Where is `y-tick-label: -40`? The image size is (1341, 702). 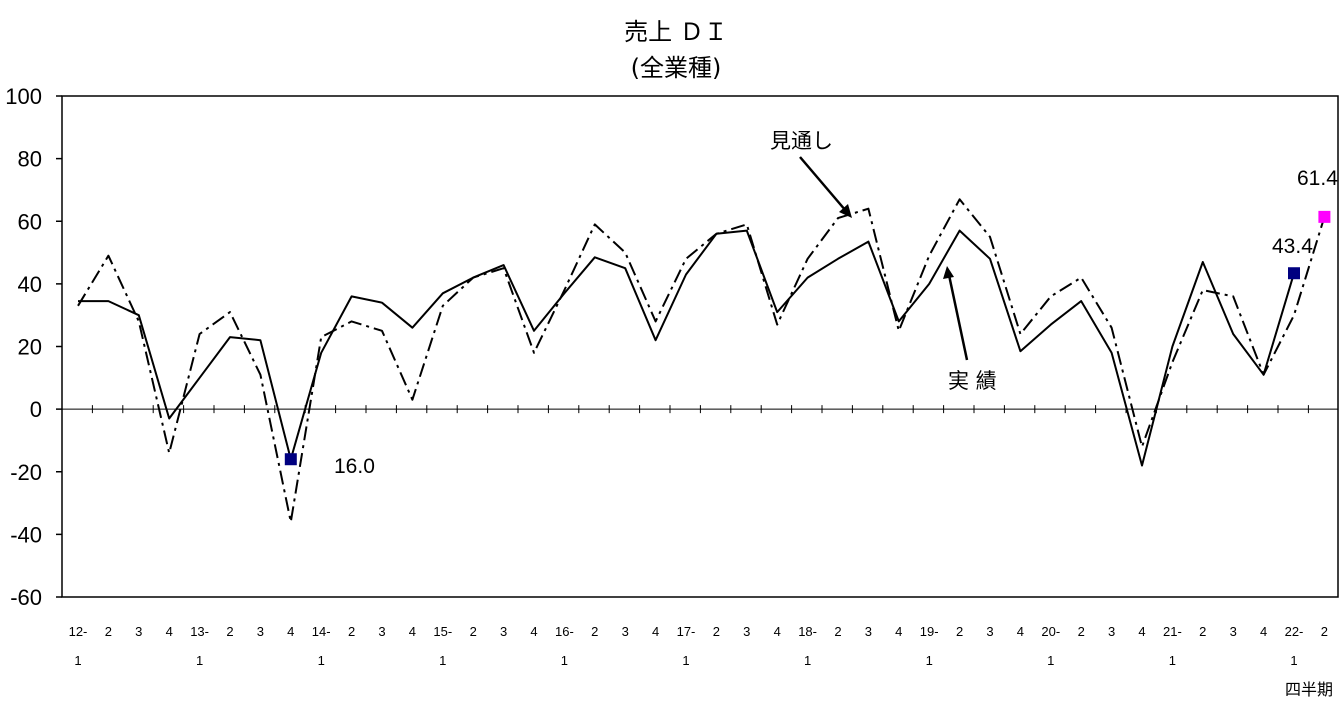
y-tick-label: -40 is located at coordinates (26, 534).